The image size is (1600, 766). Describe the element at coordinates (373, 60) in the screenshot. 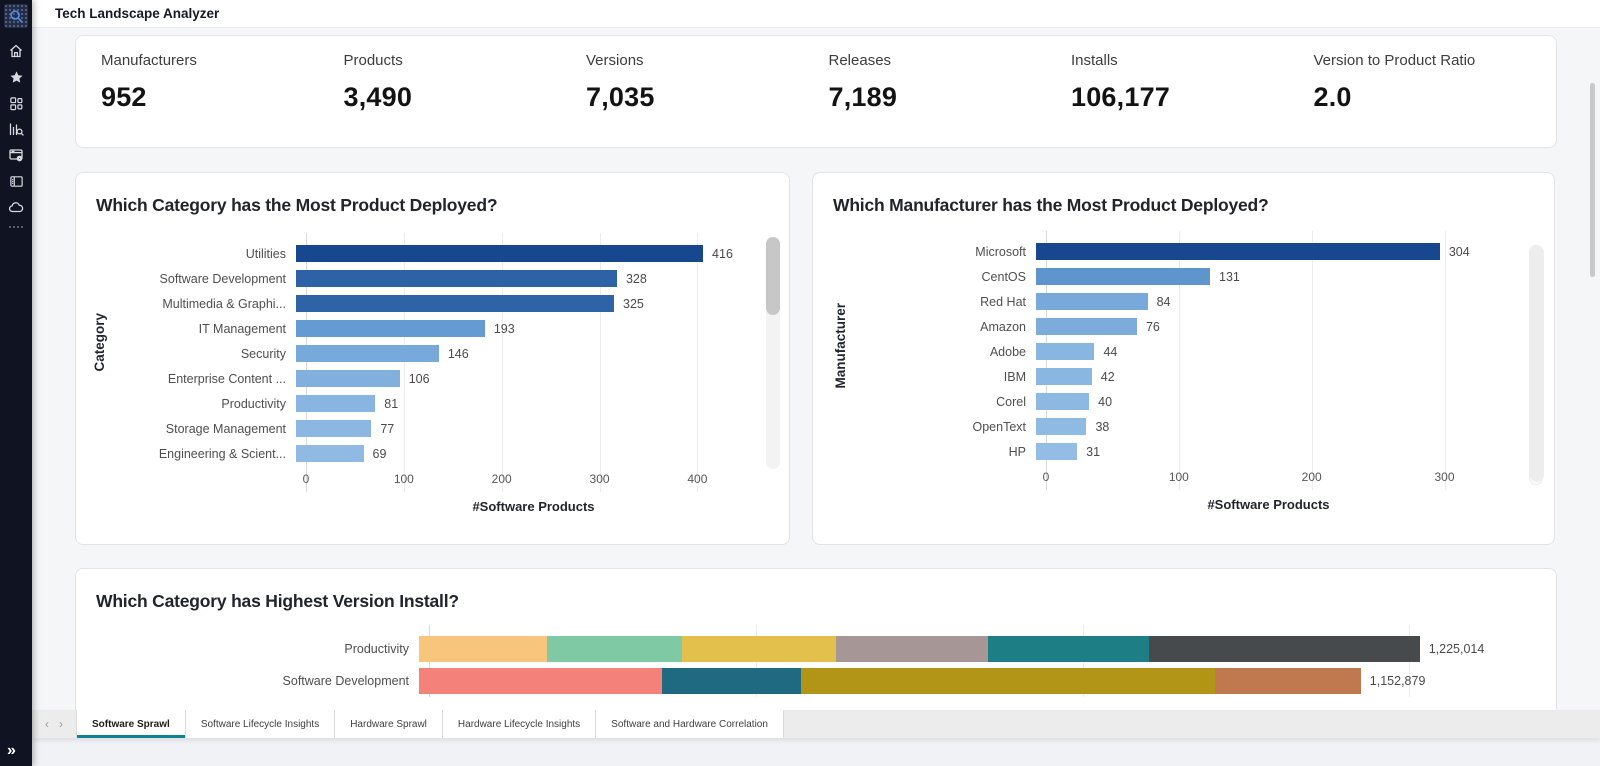

I see `kpi-label: Products` at that location.